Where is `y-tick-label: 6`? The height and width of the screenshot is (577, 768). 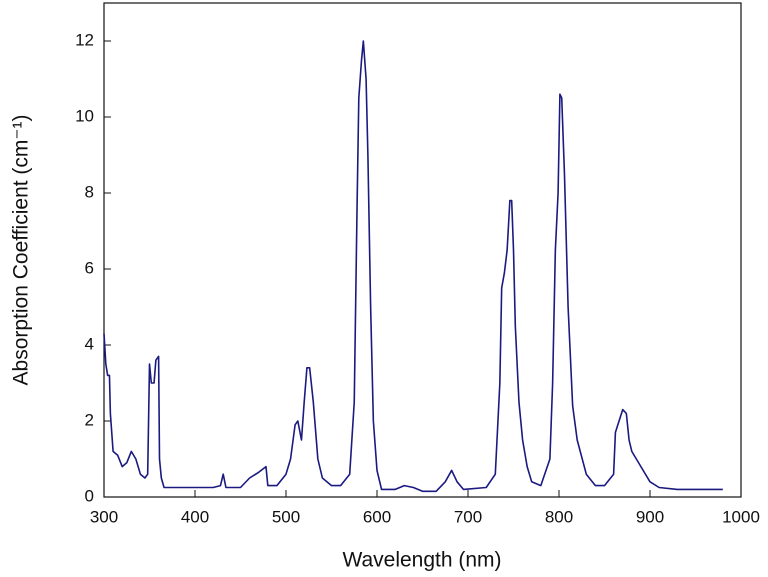 y-tick-label: 6 is located at coordinates (89, 267).